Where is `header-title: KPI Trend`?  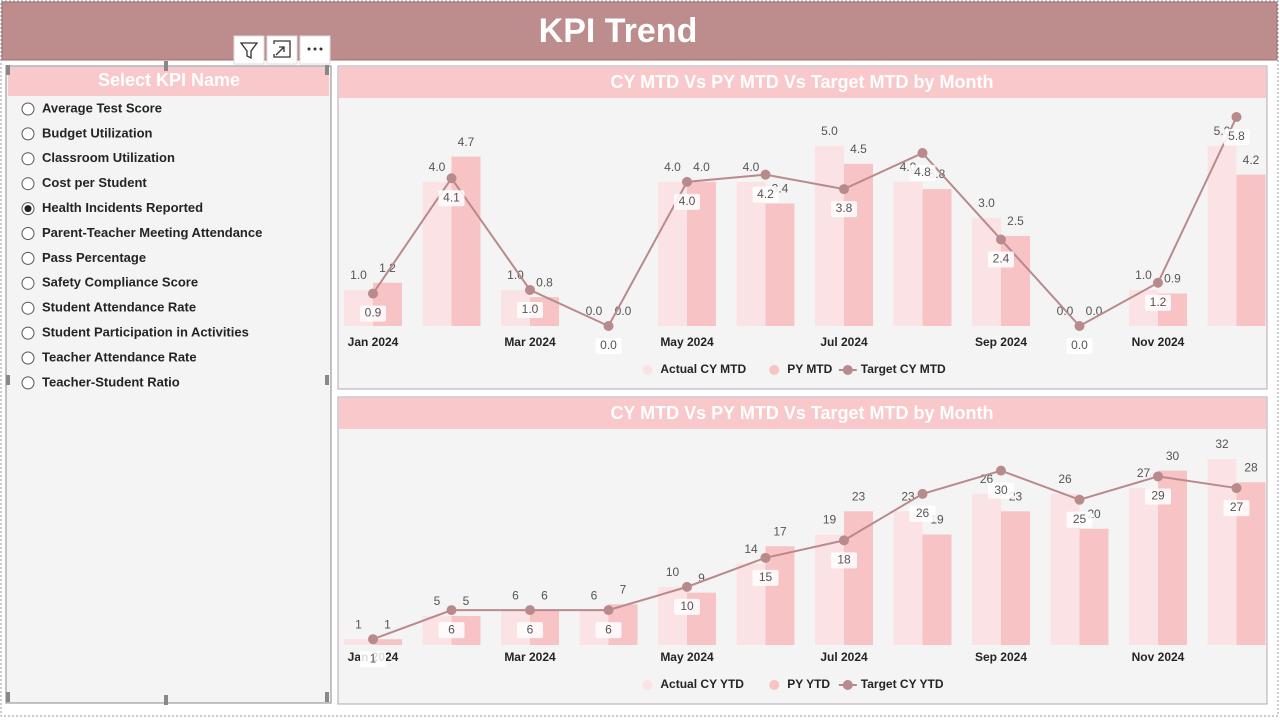 header-title: KPI Trend is located at coordinates (618, 31).